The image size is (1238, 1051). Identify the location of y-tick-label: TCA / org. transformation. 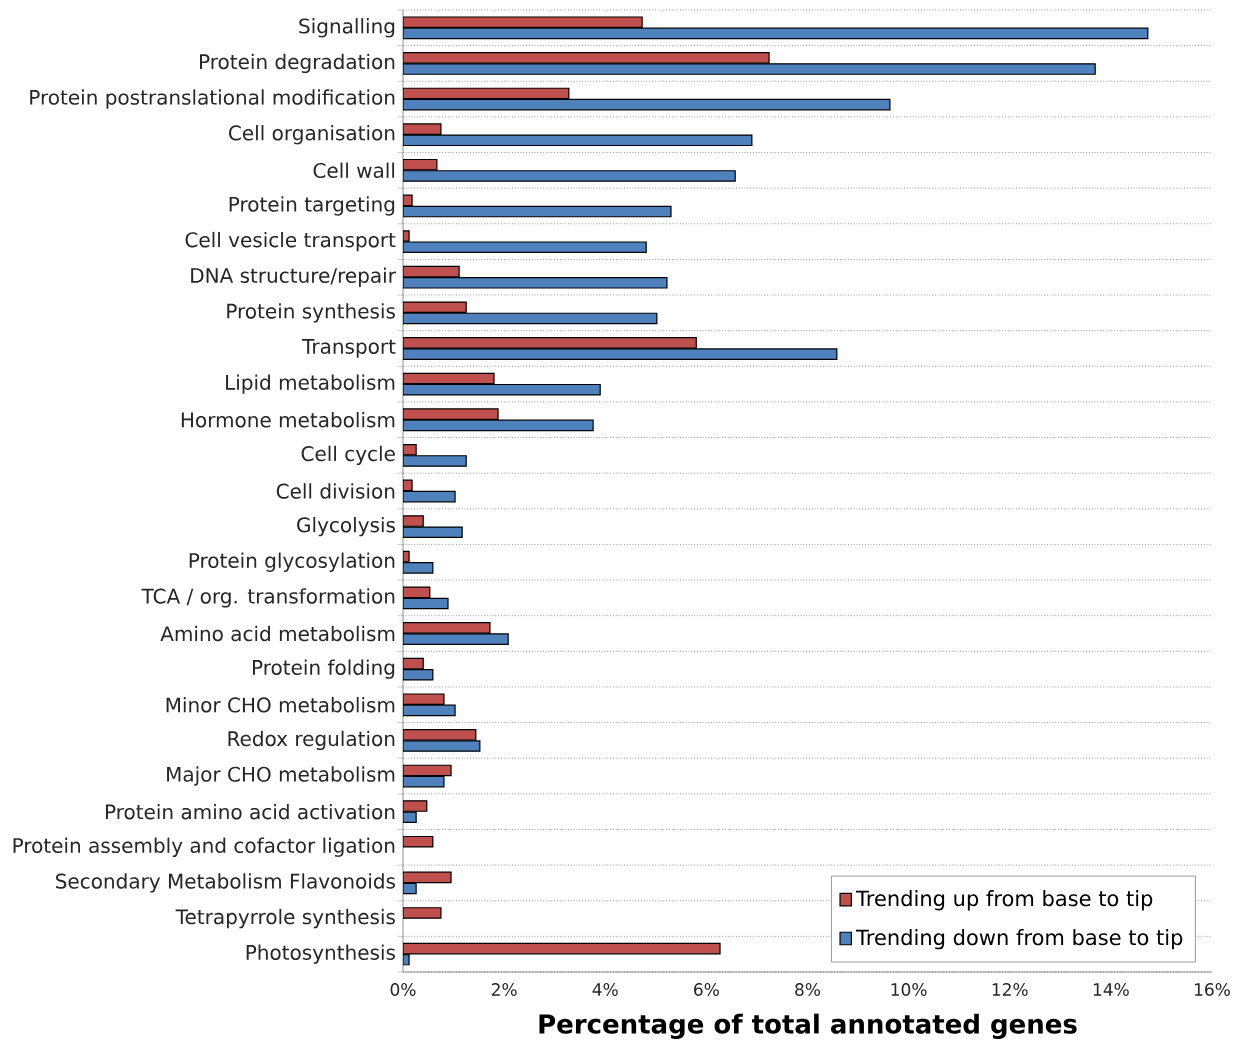
(268, 598).